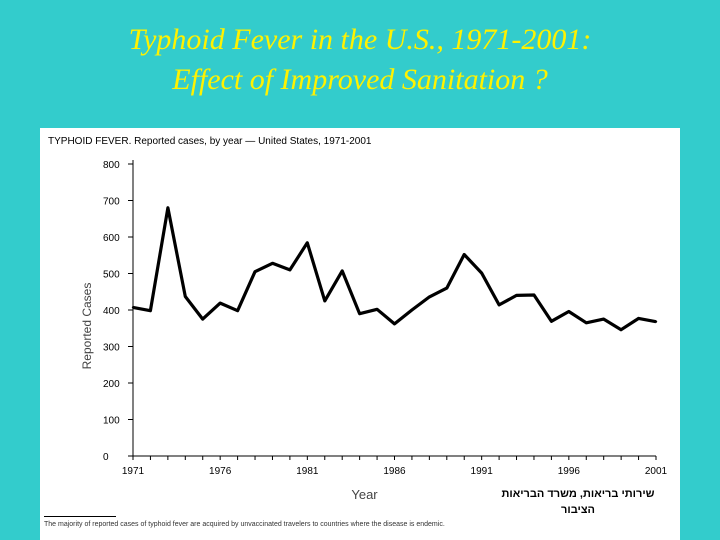  What do you see at coordinates (111, 275) in the screenshot?
I see `y-tick-label: 500` at bounding box center [111, 275].